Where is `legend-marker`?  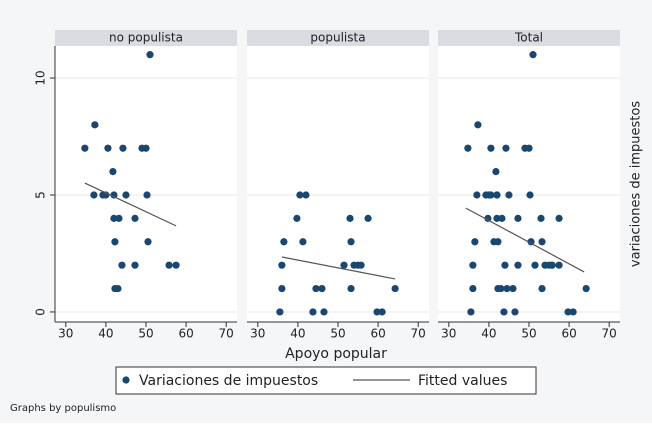
legend-marker is located at coordinates (126, 380).